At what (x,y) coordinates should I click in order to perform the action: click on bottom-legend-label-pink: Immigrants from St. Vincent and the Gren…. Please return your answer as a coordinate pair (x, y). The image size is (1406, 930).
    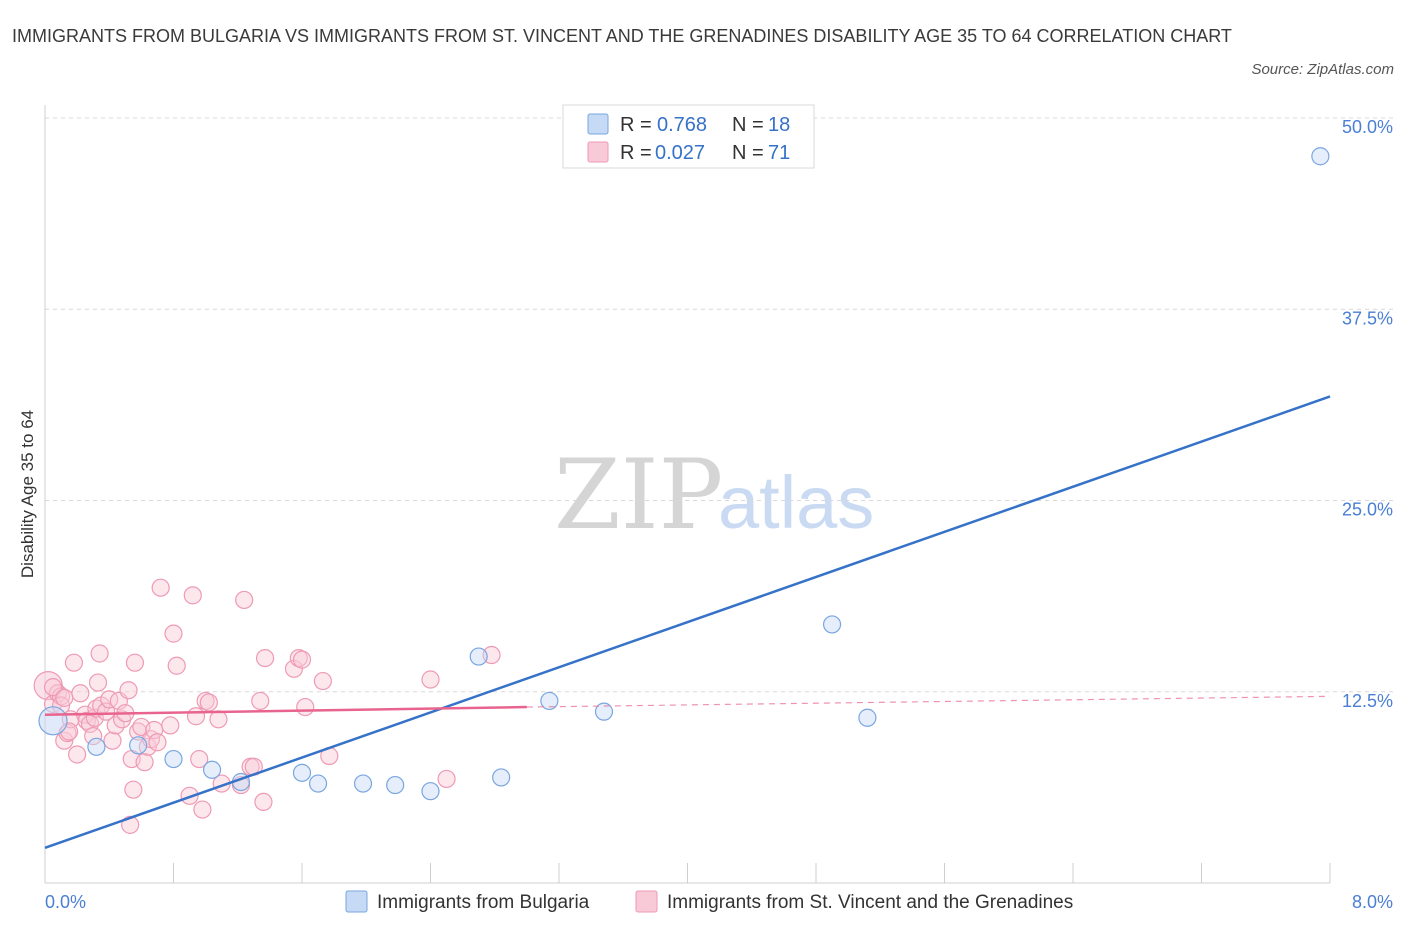
    Looking at the image, I should click on (870, 902).